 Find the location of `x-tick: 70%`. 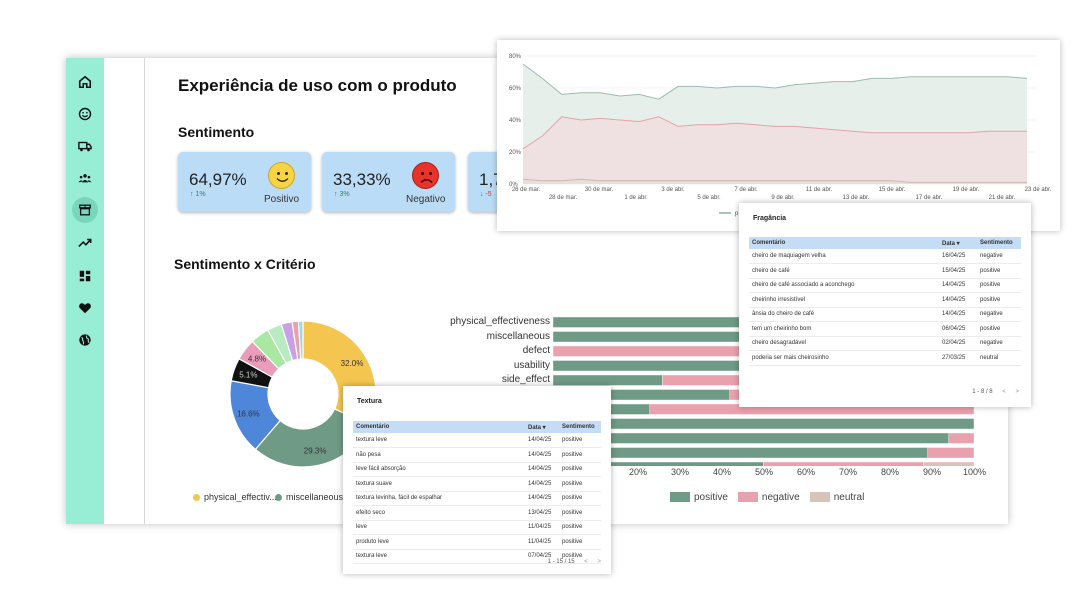

x-tick: 70% is located at coordinates (848, 472).